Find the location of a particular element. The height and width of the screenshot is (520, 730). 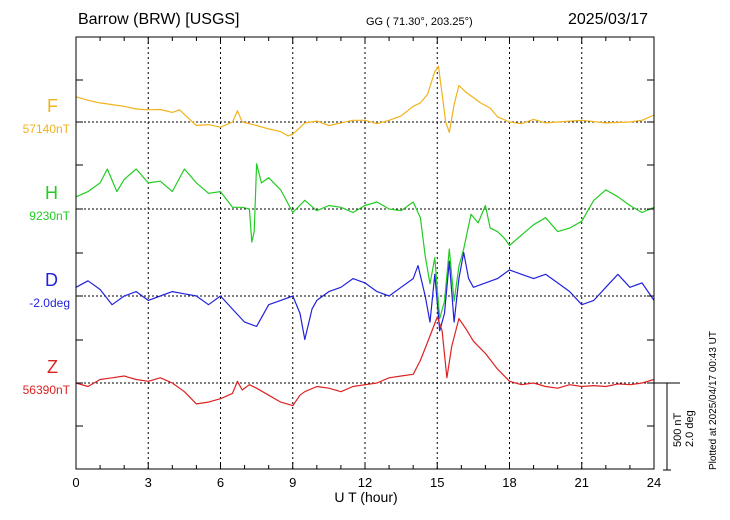

tick-label-3: 3 is located at coordinates (148, 482).